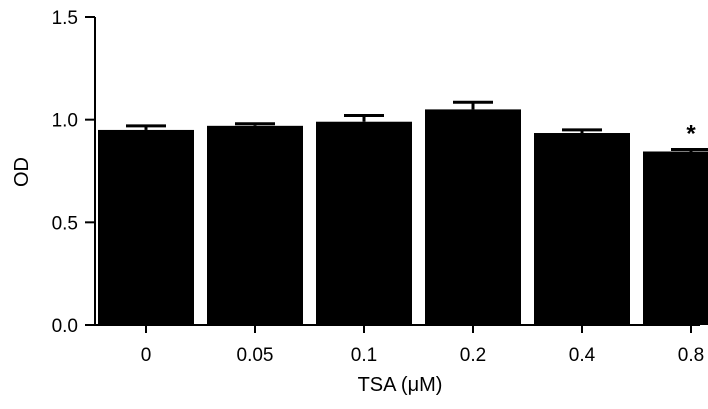 This screenshot has height=409, width=708. What do you see at coordinates (255, 355) in the screenshot?
I see `x-tick-label: 0.05` at bounding box center [255, 355].